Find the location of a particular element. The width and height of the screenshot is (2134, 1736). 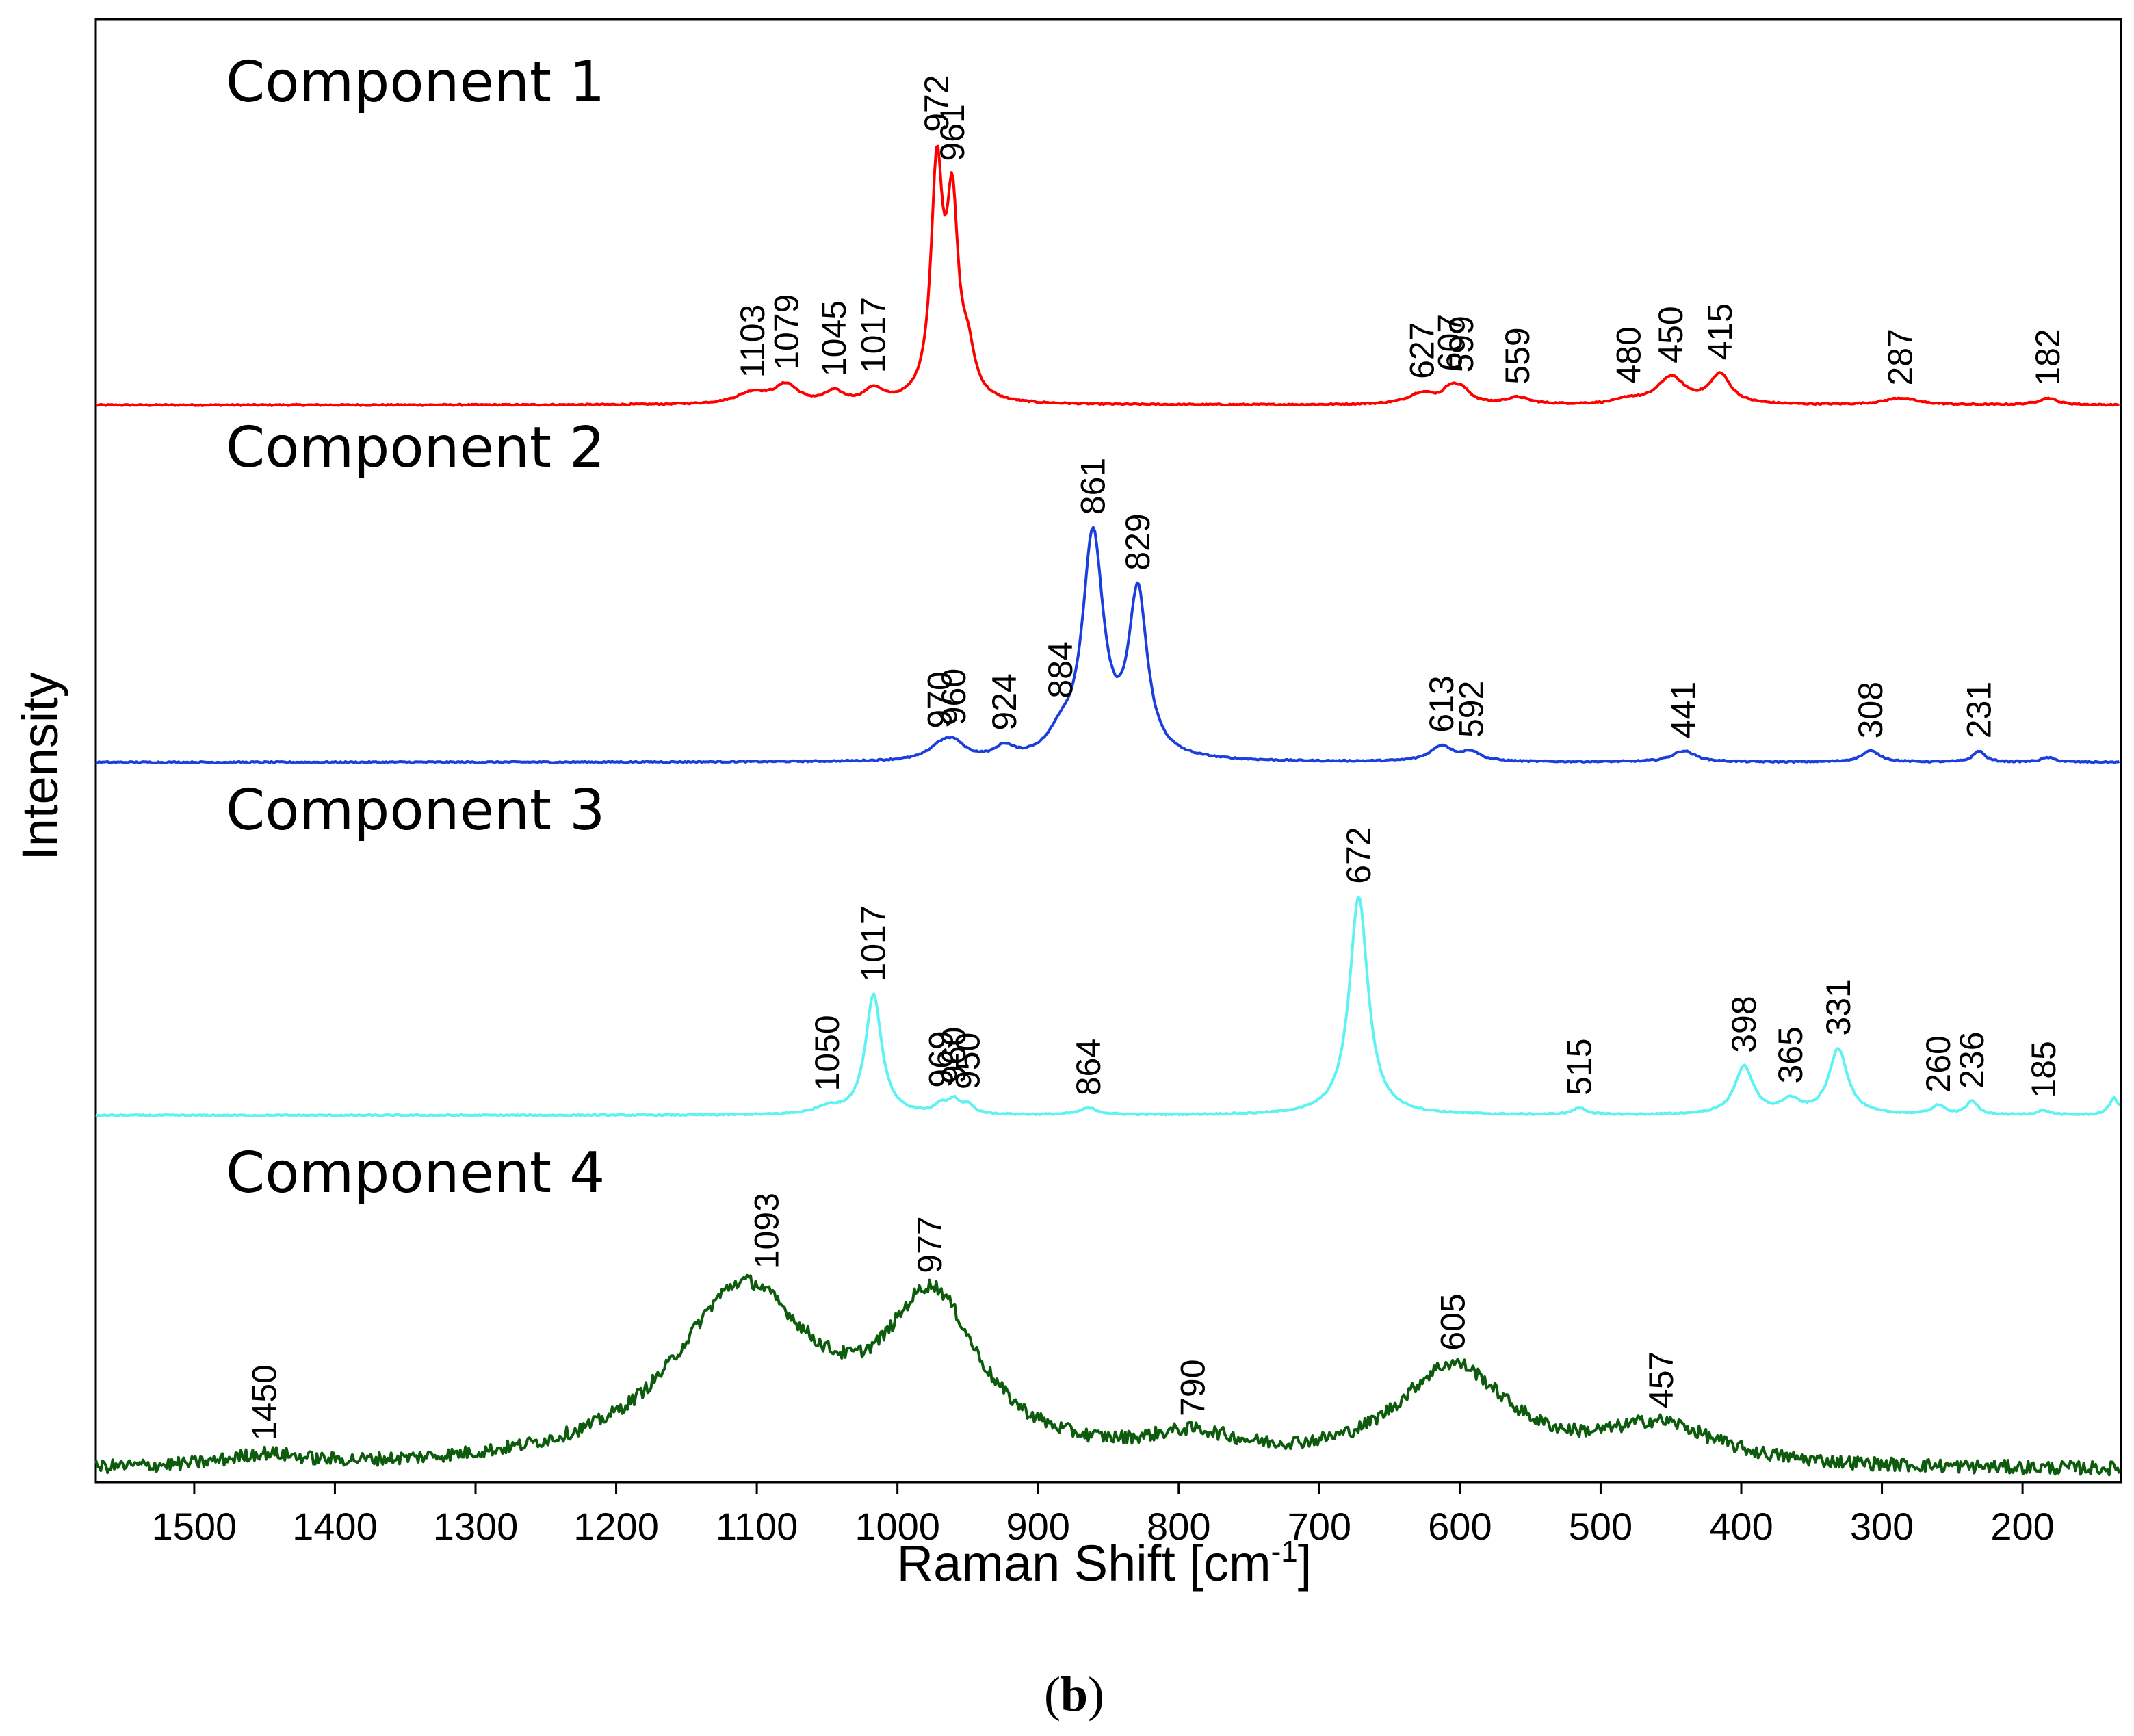

peak-label-1-1103: 1103 is located at coordinates (752, 341).